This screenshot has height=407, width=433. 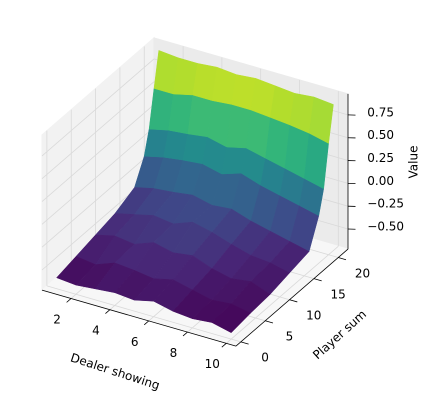 I want to click on y-tick-label: 20, so click(x=362, y=273).